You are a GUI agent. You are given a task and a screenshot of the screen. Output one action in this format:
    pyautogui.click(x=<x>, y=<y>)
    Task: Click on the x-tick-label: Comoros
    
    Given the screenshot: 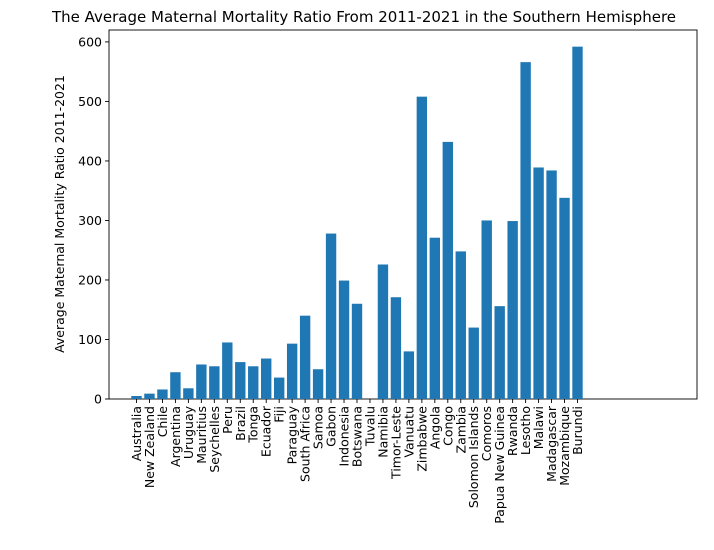 What is the action you would take?
    pyautogui.click(x=486, y=433)
    